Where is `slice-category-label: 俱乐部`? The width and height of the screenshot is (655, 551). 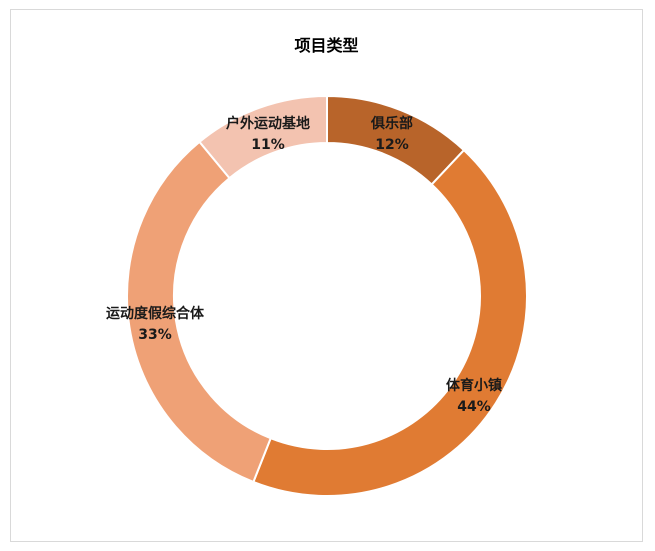 slice-category-label: 俱乐部 is located at coordinates (391, 123).